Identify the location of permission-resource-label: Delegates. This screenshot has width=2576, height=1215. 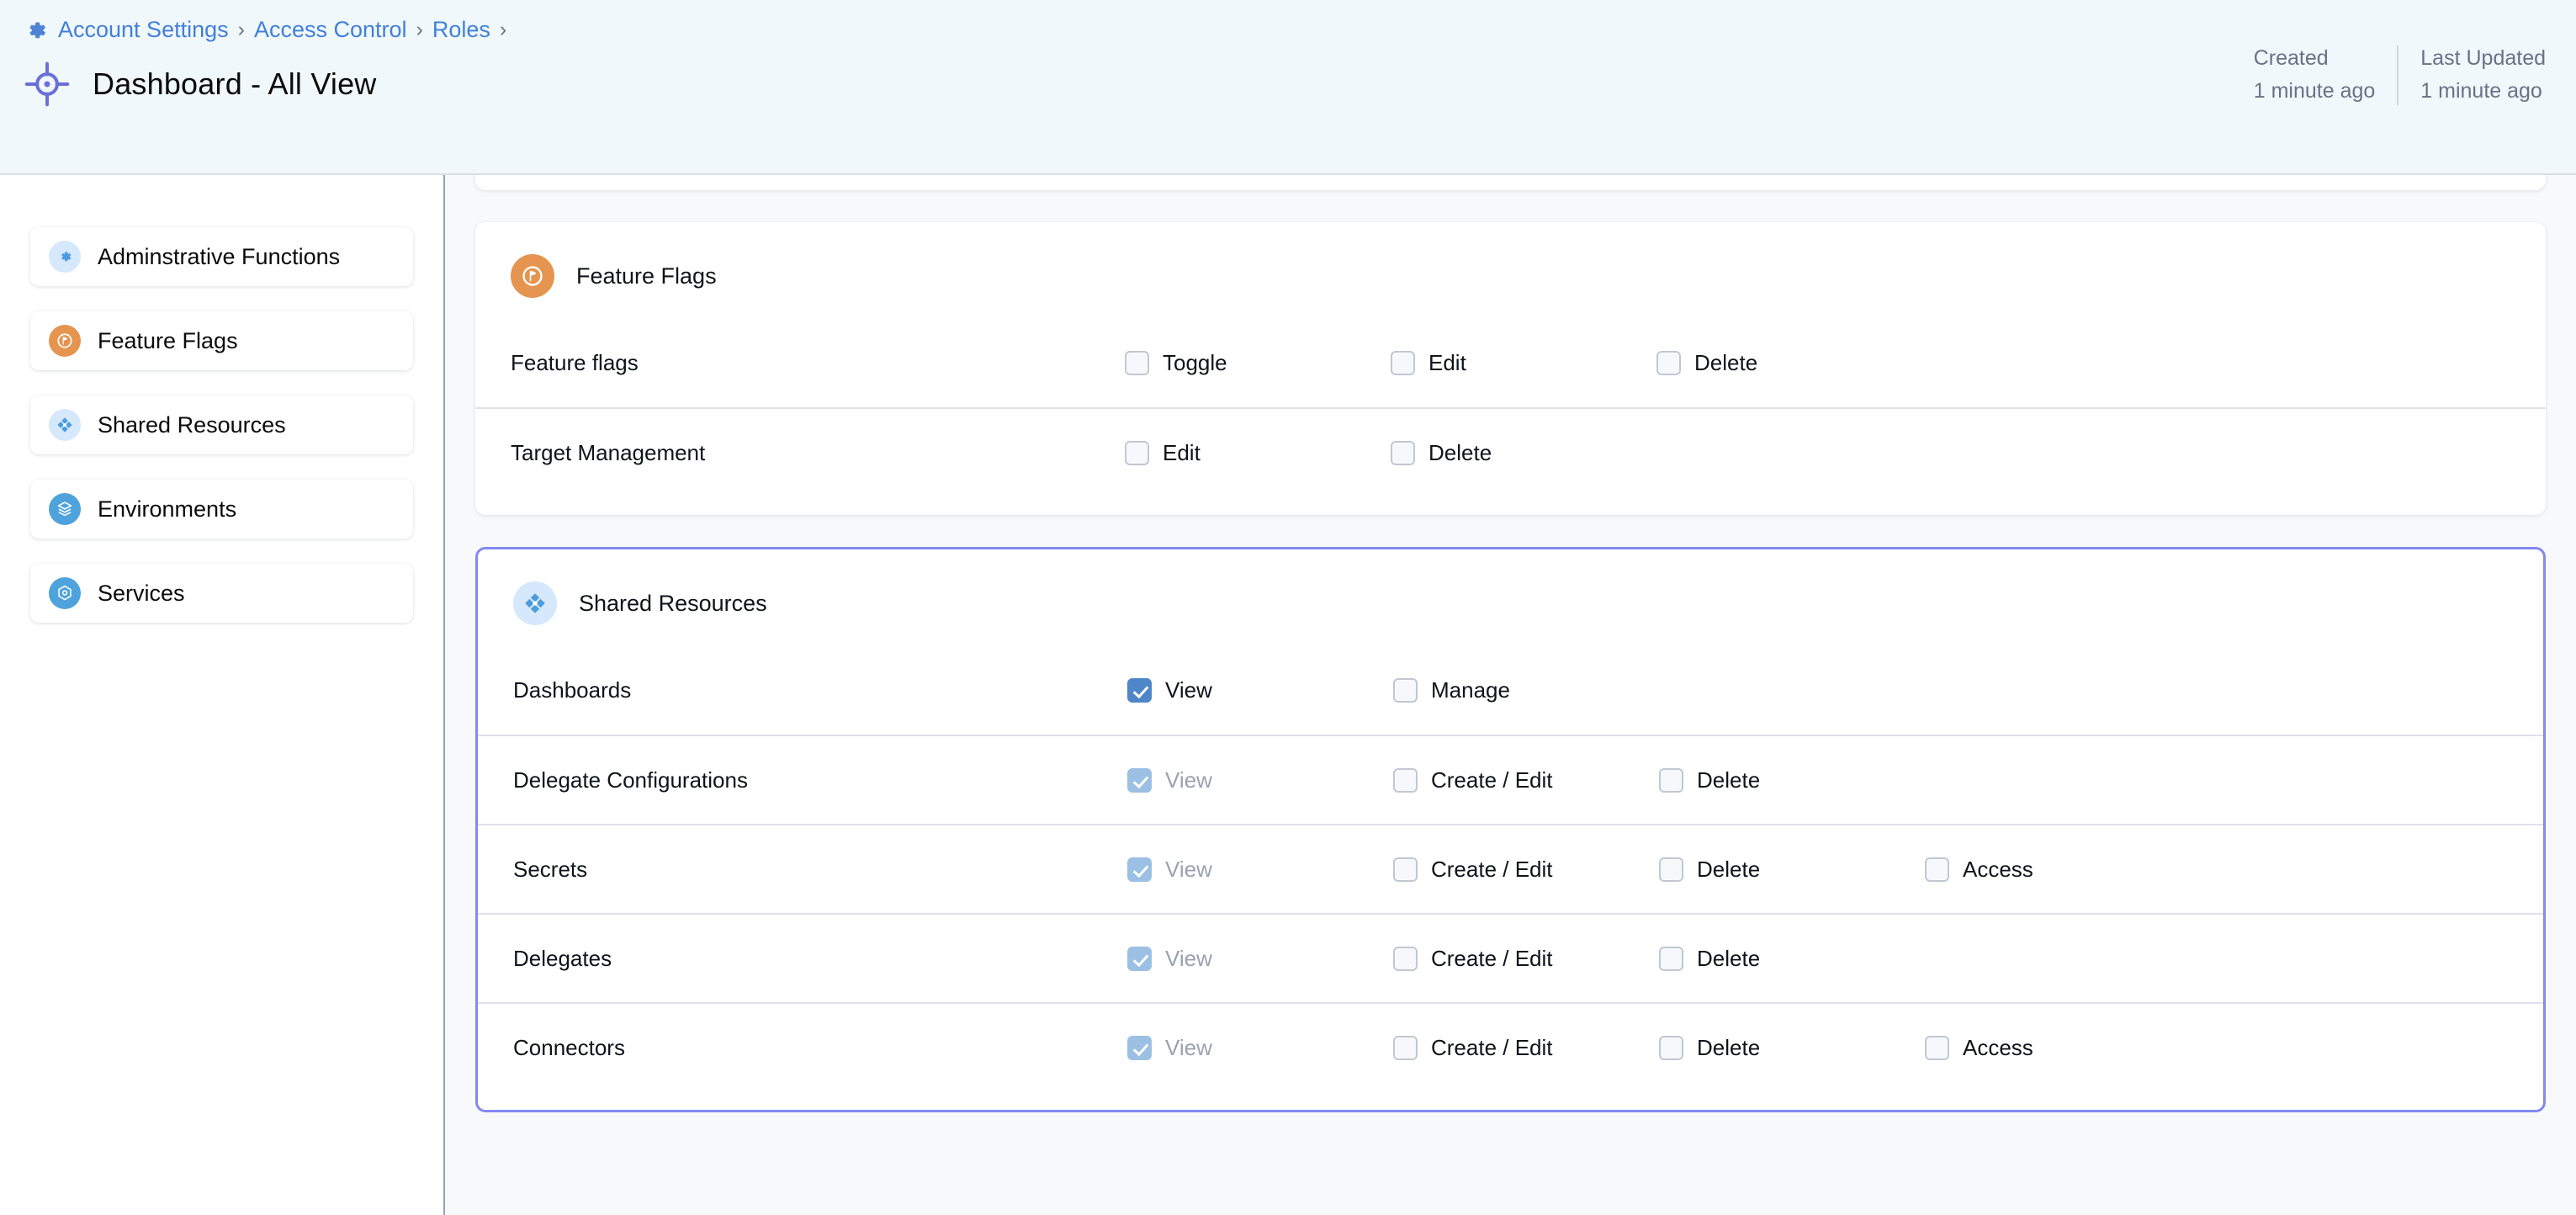
(562, 958).